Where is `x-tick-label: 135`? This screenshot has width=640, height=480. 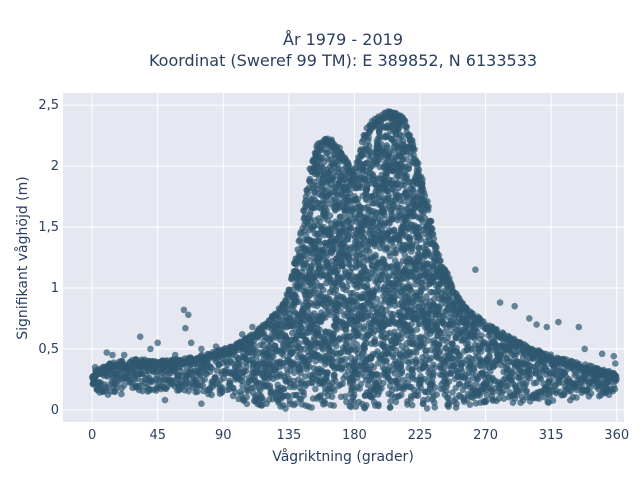 x-tick-label: 135 is located at coordinates (288, 435).